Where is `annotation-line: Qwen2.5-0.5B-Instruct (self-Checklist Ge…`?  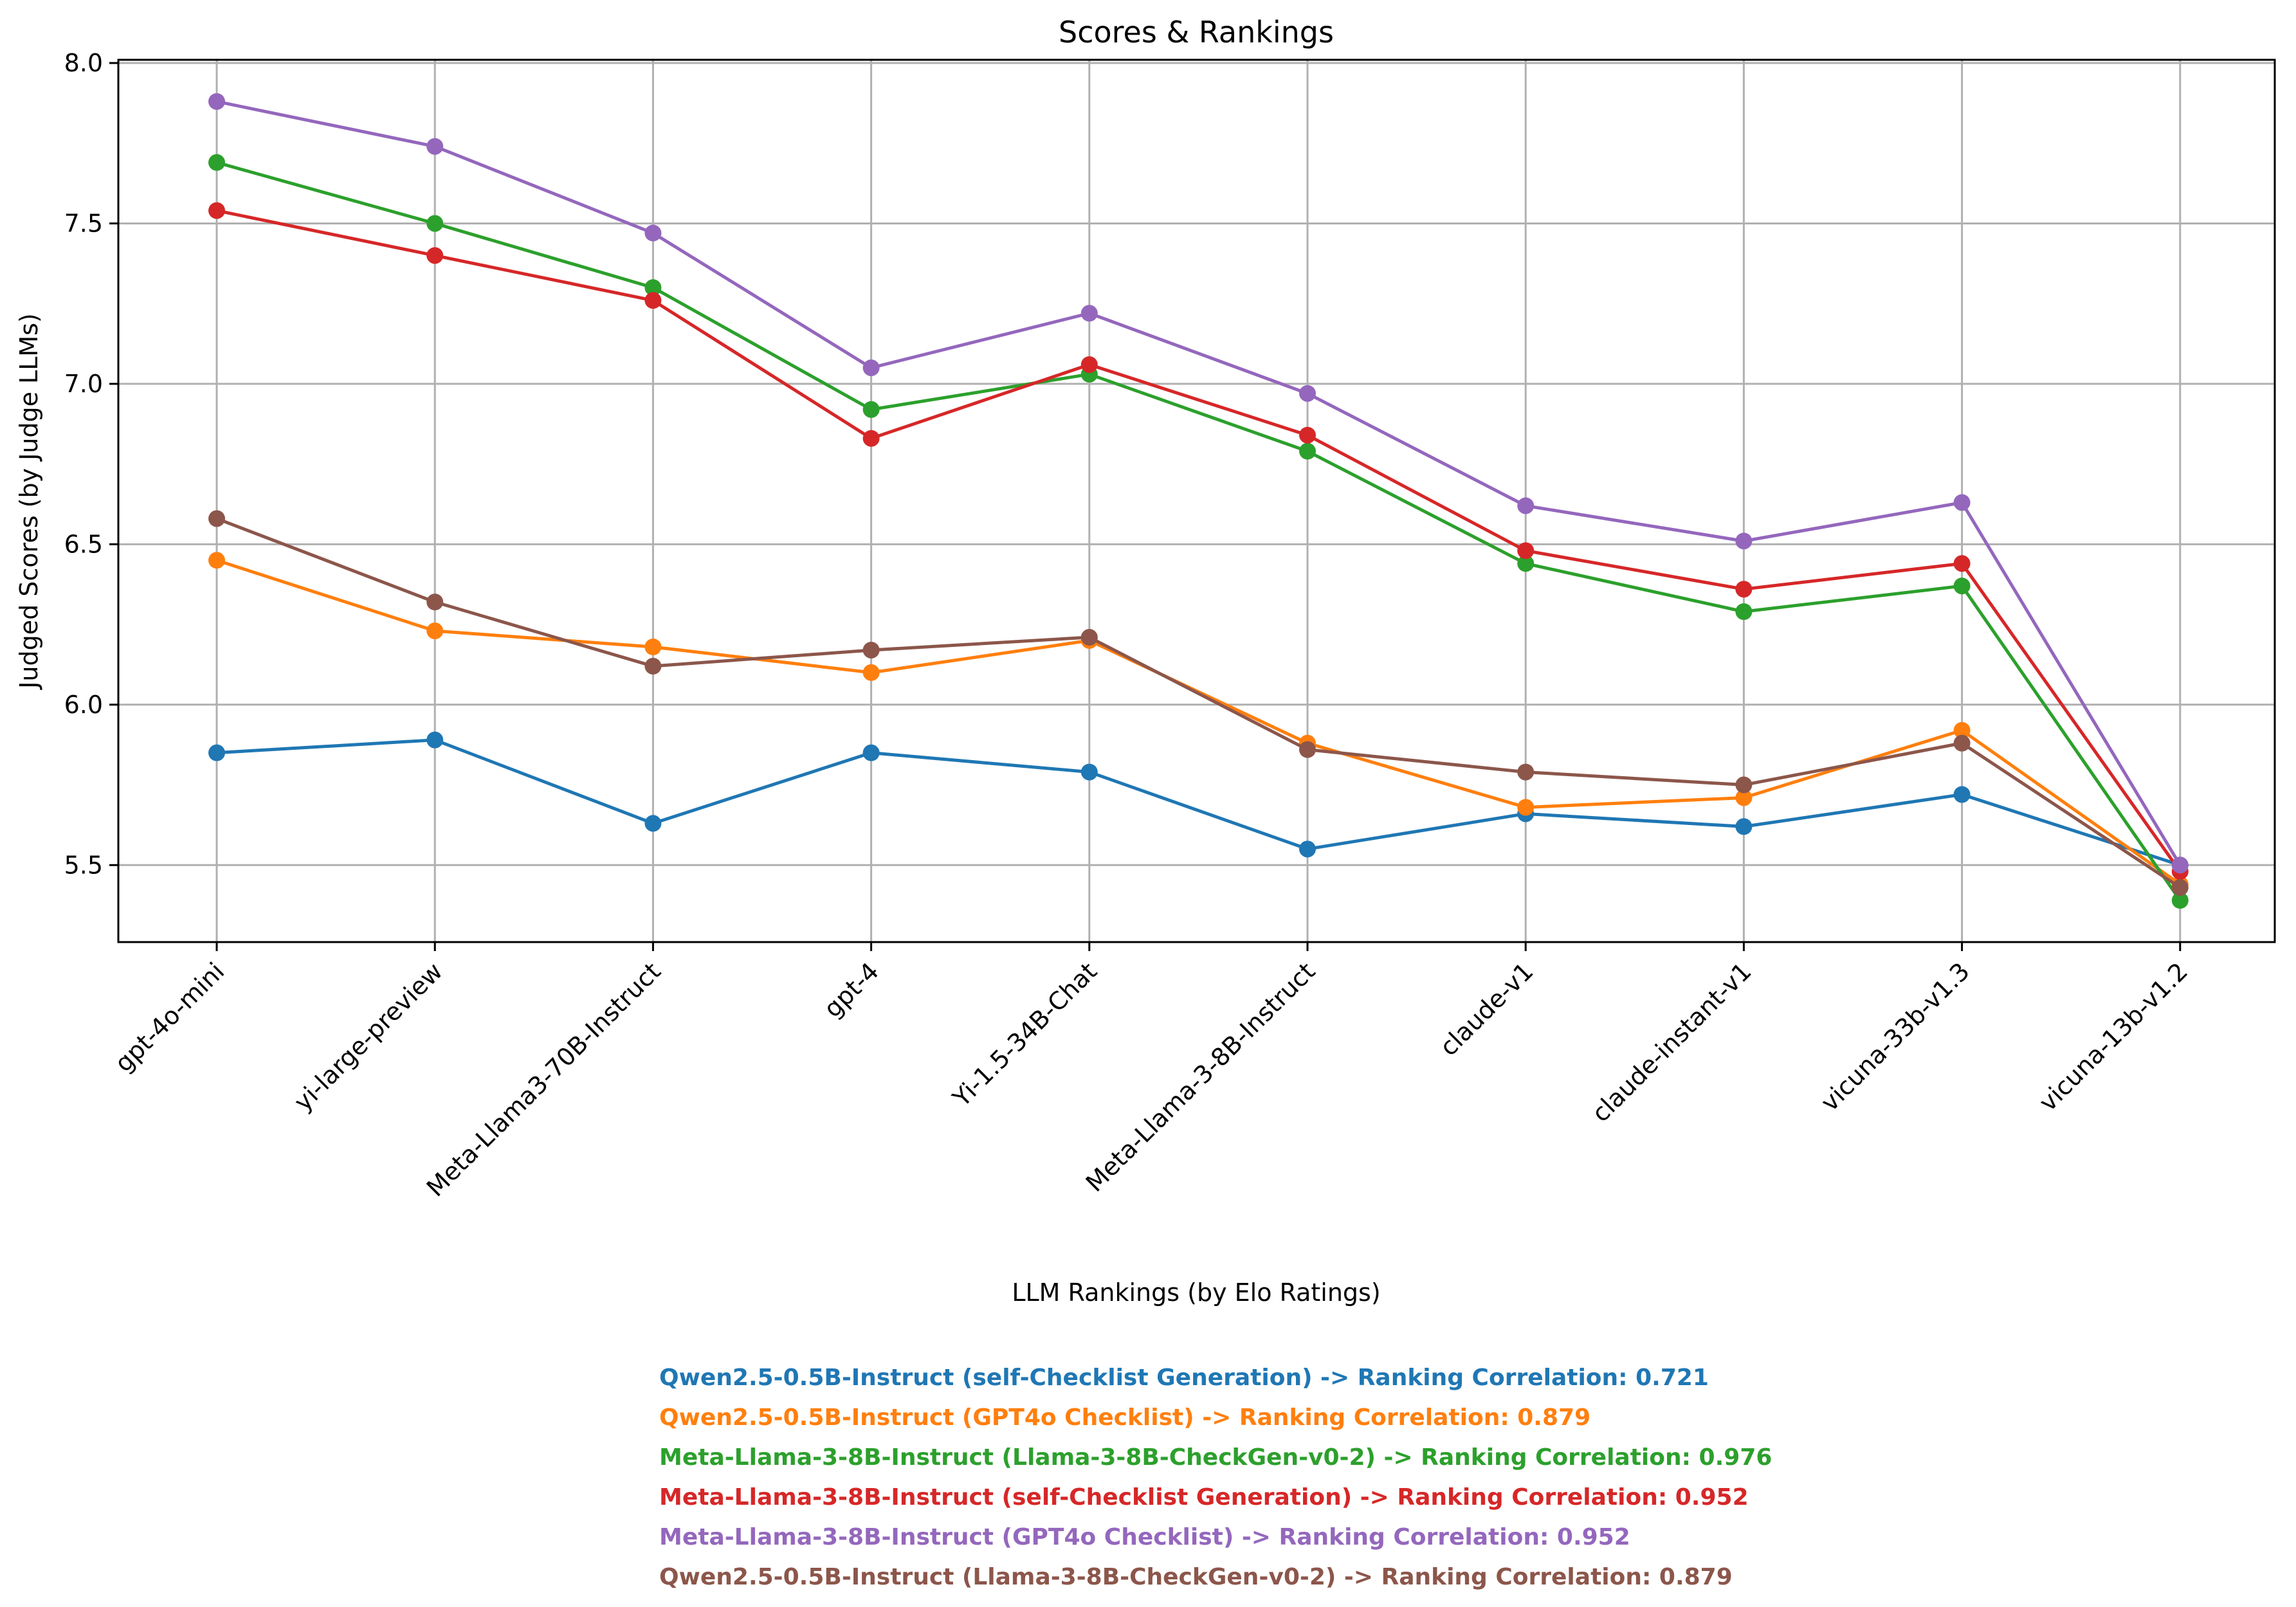 annotation-line: Qwen2.5-0.5B-Instruct (self-Checklist Ge… is located at coordinates (1184, 1378).